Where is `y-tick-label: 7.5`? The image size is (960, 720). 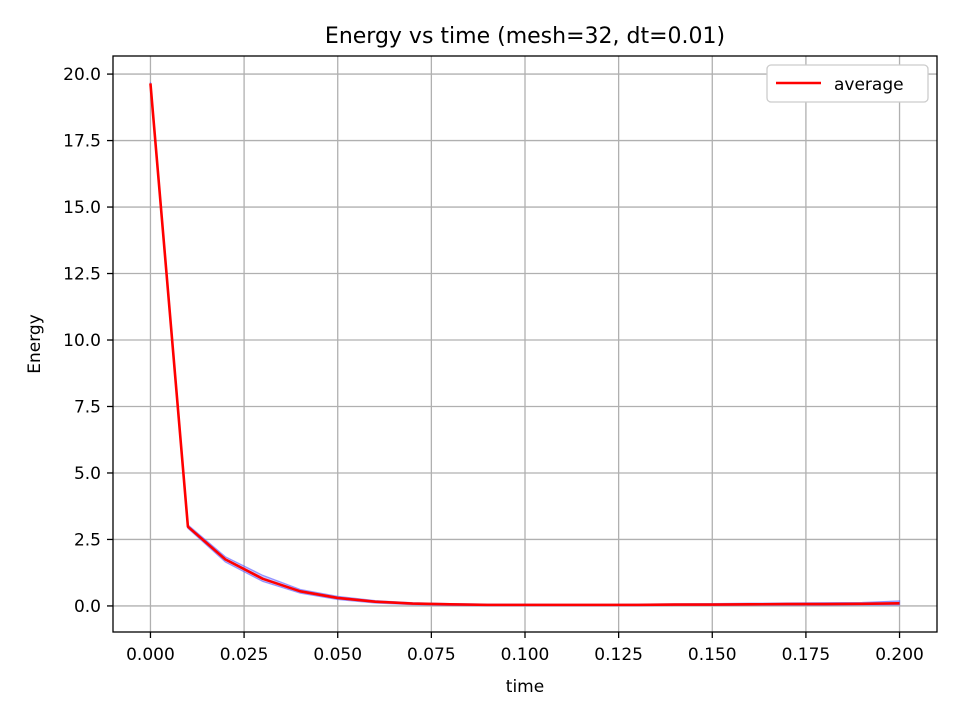 y-tick-label: 7.5 is located at coordinates (87, 407).